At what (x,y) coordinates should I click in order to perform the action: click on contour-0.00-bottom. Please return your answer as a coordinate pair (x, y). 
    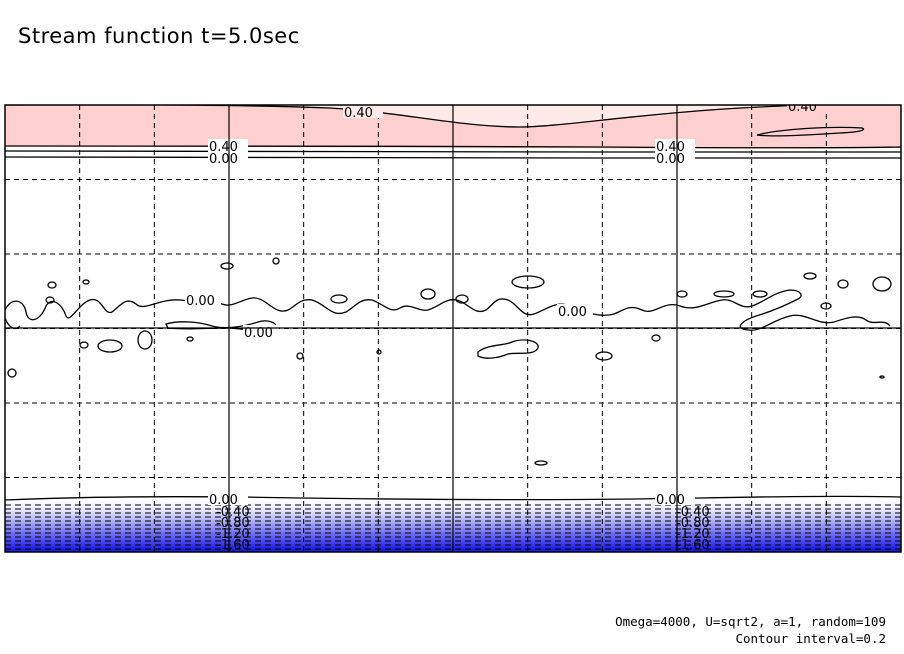
    Looking at the image, I should click on (453, 498).